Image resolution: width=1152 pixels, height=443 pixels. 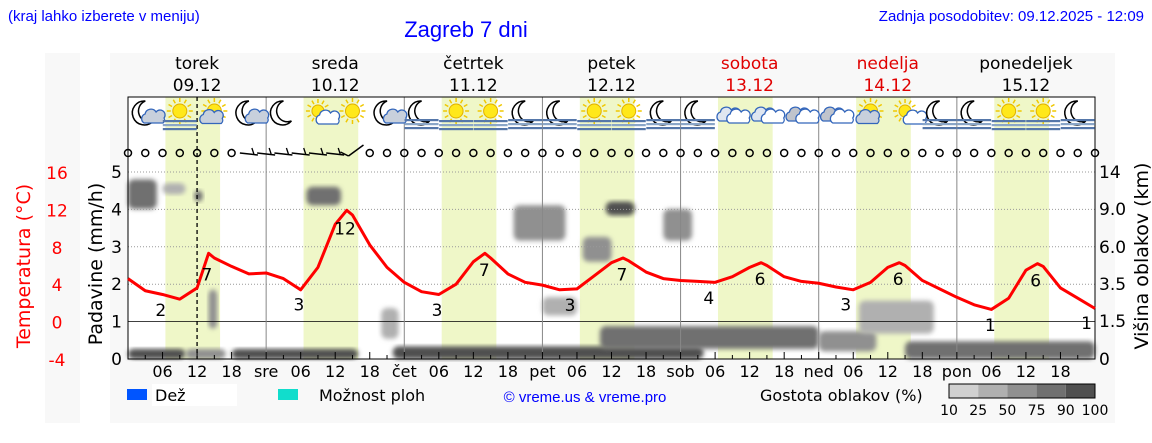 I want to click on temp-extreme-label: 4, so click(x=708, y=299).